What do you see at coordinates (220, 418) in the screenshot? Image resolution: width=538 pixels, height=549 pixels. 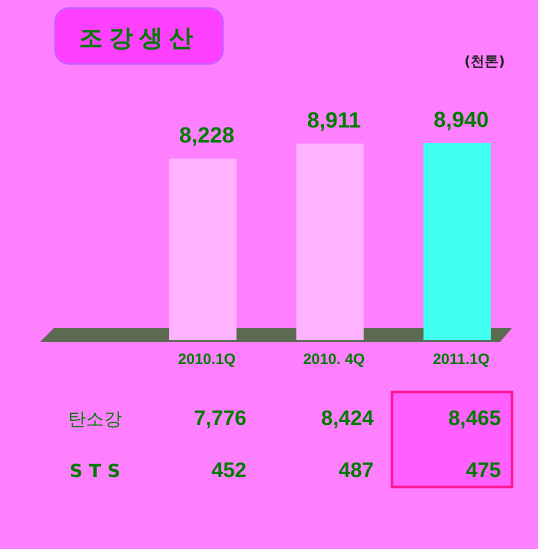 I see `text: 7,776` at bounding box center [220, 418].